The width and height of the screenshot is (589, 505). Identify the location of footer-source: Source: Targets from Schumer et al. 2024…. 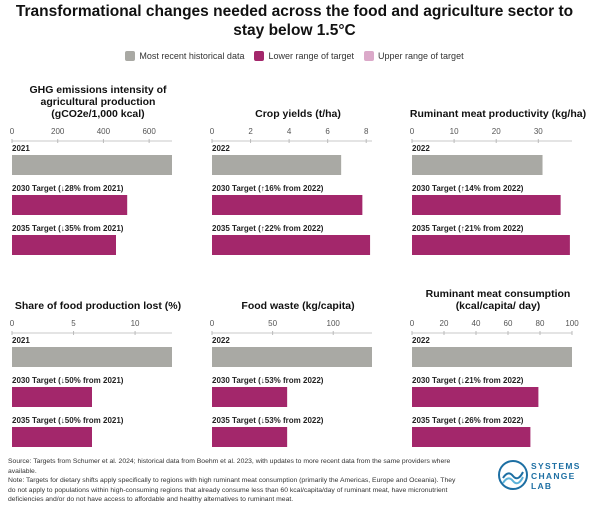
(229, 466).